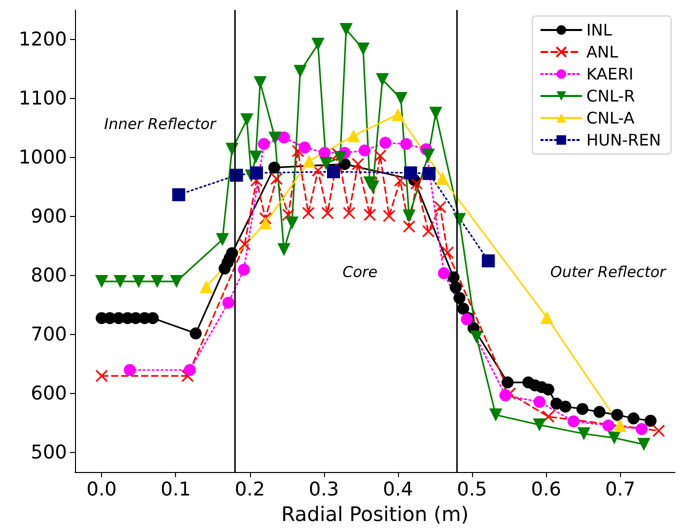  What do you see at coordinates (42, 39) in the screenshot?
I see `y-tick-label: 1200` at bounding box center [42, 39].